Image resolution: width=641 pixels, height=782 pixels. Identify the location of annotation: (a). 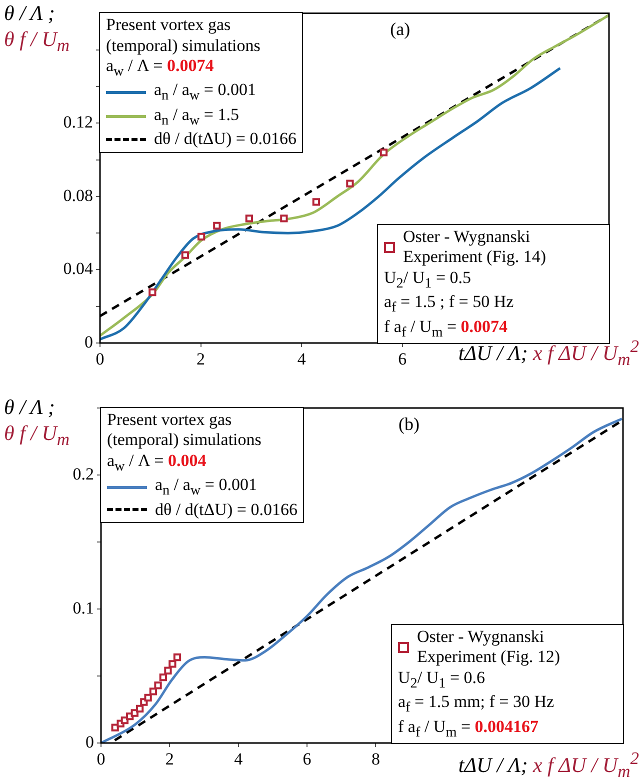
(400, 29).